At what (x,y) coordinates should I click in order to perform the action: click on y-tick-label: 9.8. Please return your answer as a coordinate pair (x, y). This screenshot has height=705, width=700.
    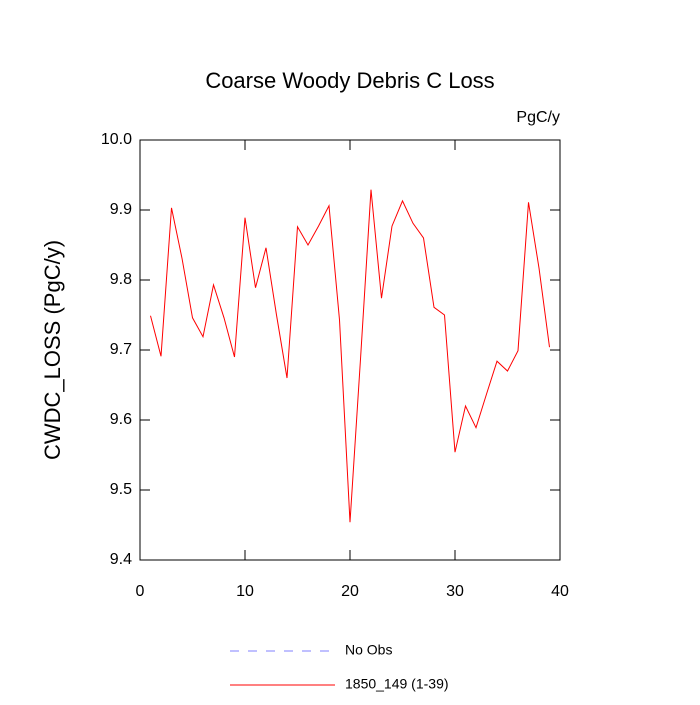
    Looking at the image, I should click on (121, 279).